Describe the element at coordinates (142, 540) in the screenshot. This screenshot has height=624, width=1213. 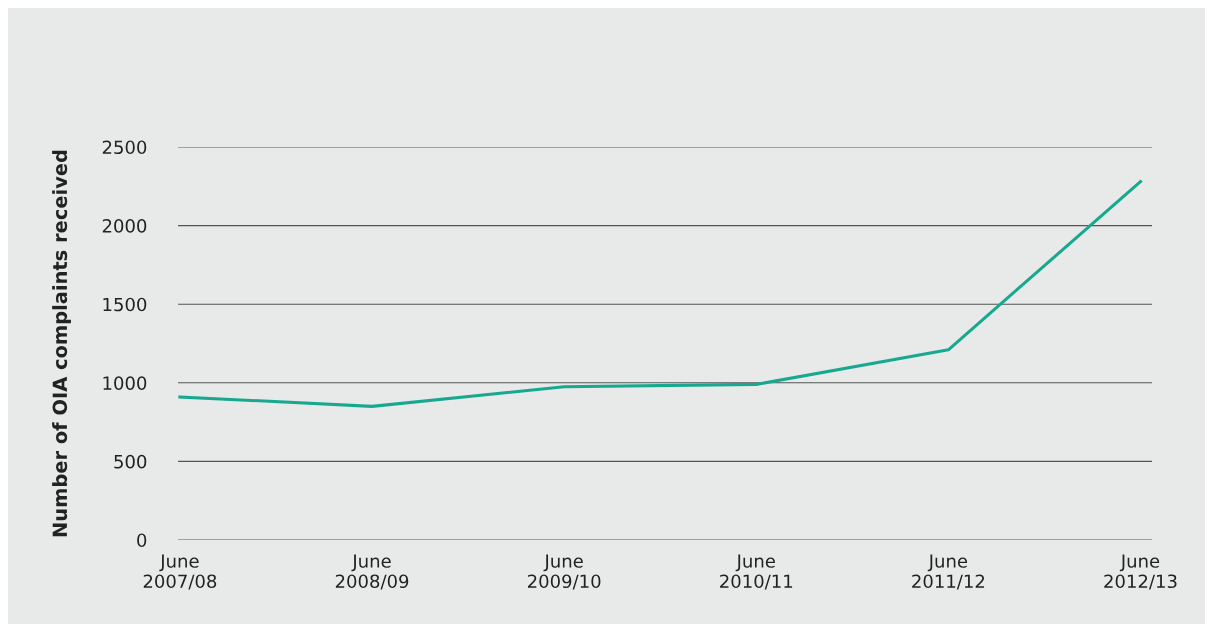
I see `y-tick-label: 0` at that location.